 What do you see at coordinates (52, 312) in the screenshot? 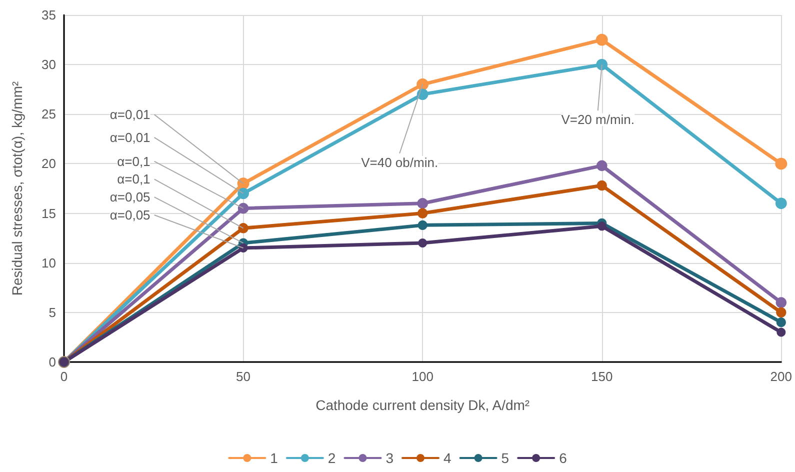
I see `y-tick-label: 5` at bounding box center [52, 312].